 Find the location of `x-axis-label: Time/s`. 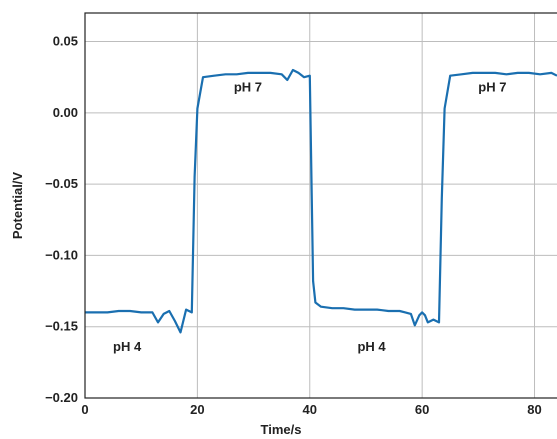

x-axis-label: Time/s is located at coordinates (281, 429).